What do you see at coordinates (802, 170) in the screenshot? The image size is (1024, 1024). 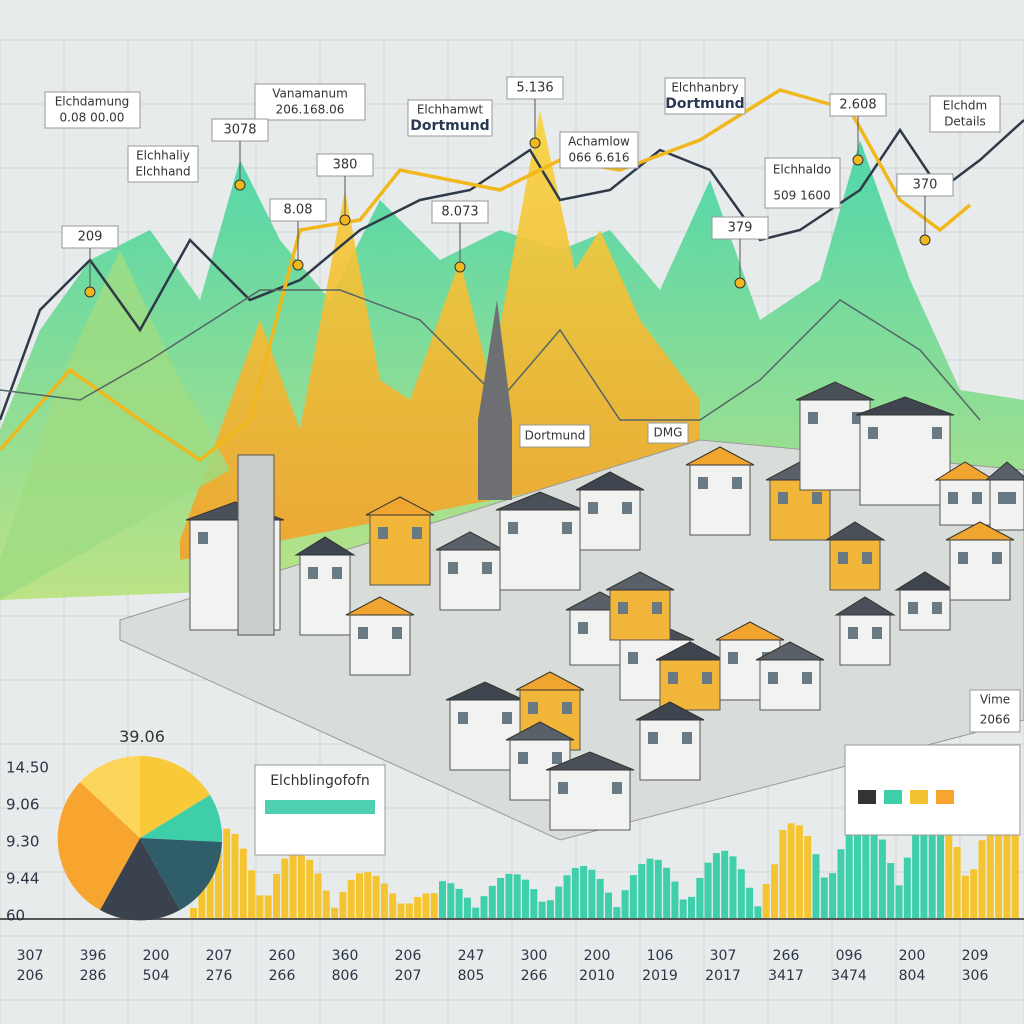 I see `callout-title: Elchhaldo` at bounding box center [802, 170].